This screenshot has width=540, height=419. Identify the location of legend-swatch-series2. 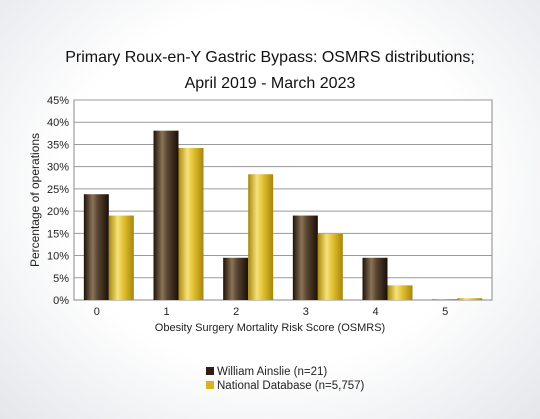
(210, 385).